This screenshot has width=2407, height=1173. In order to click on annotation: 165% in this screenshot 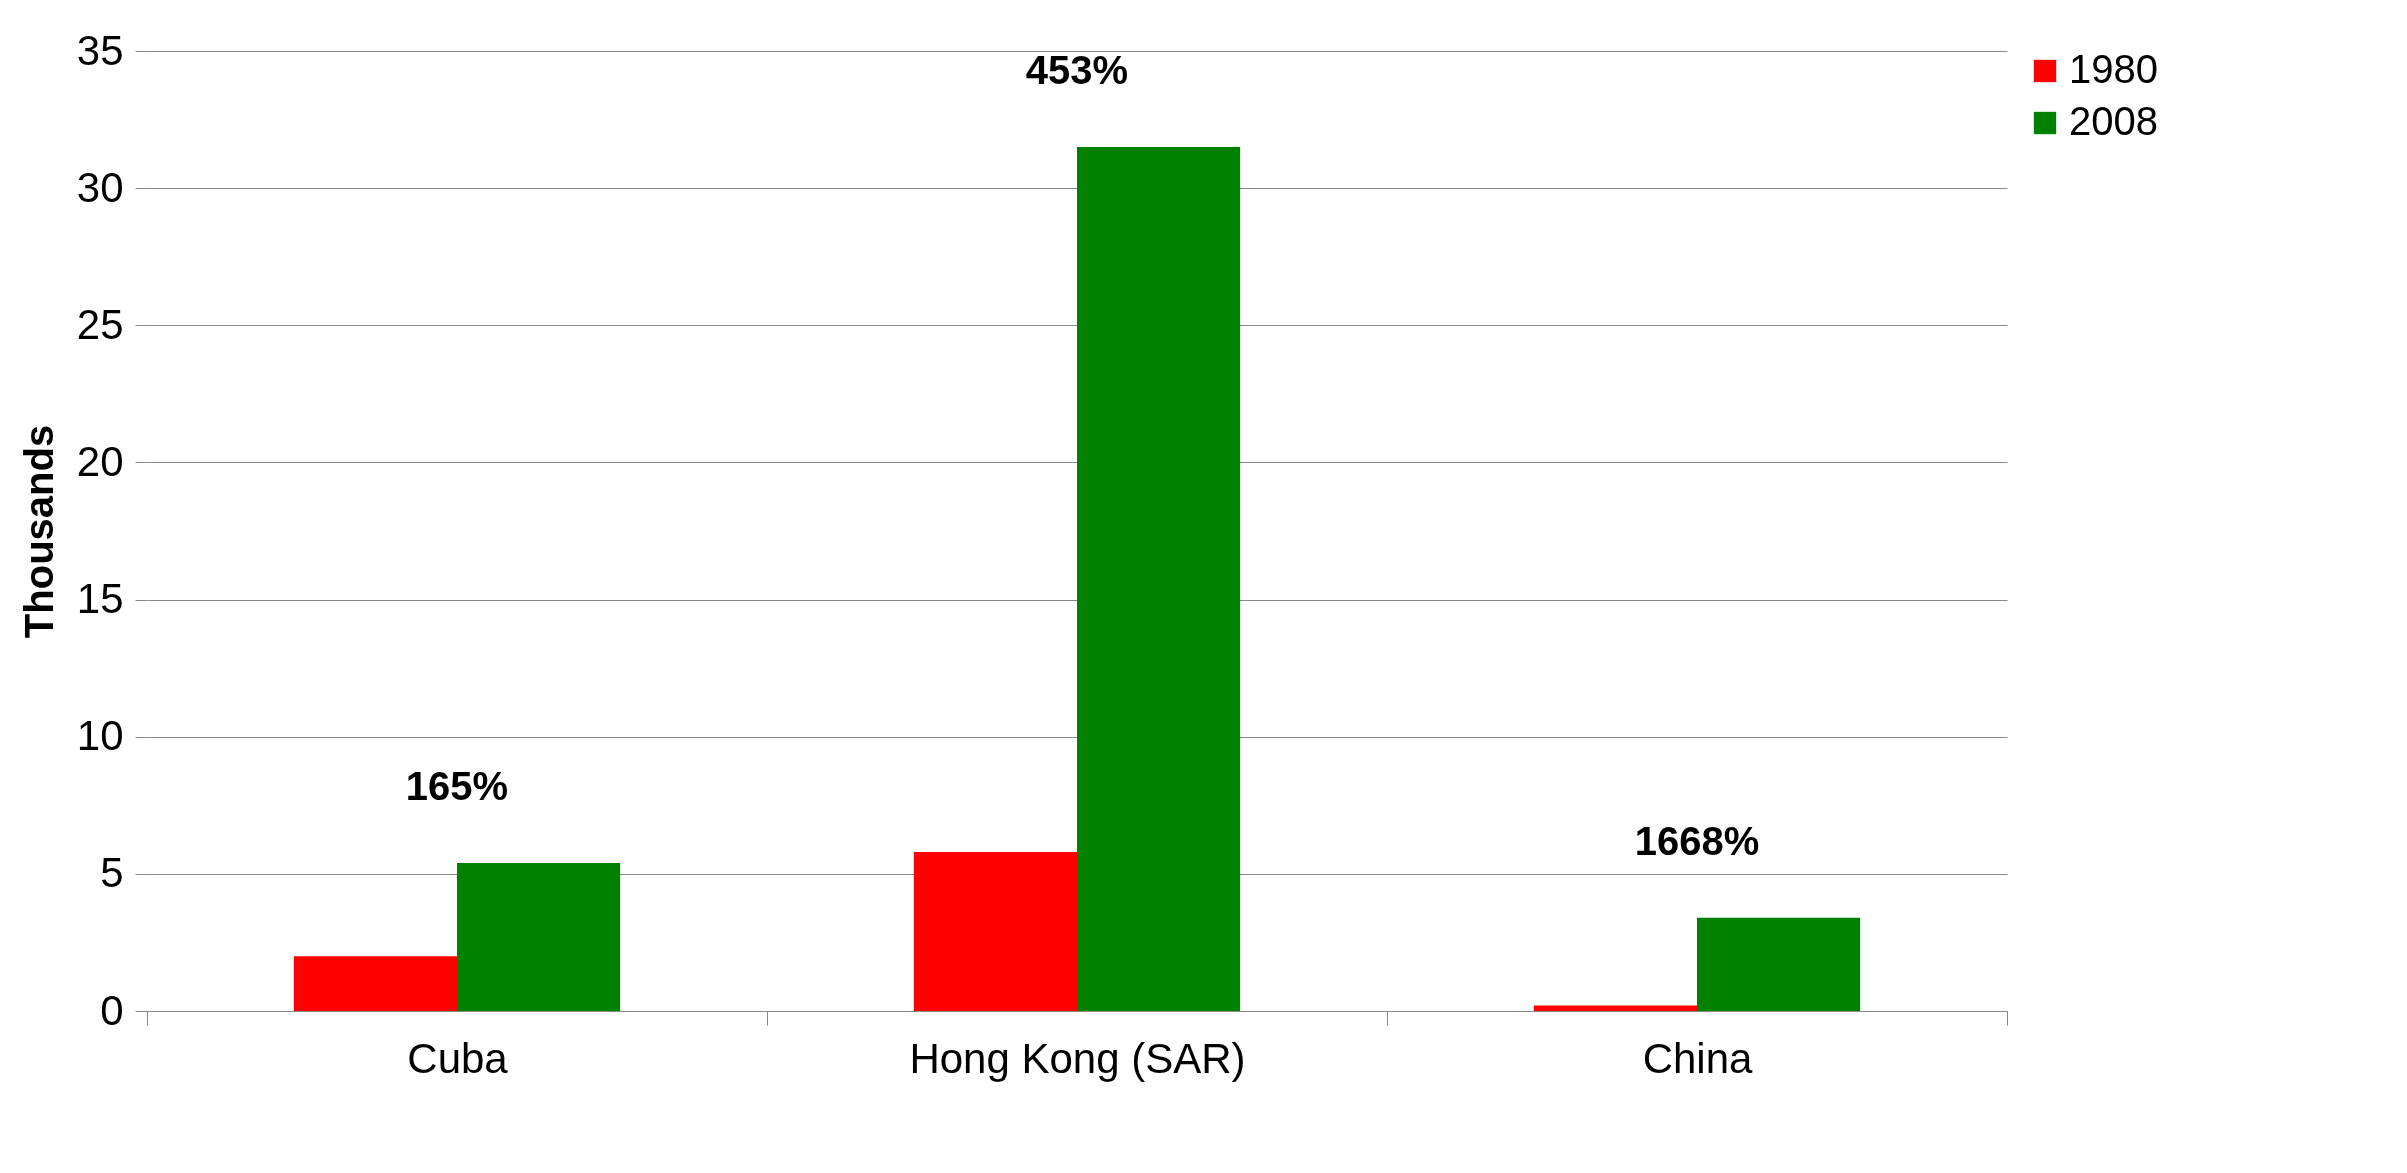, I will do `click(457, 785)`.